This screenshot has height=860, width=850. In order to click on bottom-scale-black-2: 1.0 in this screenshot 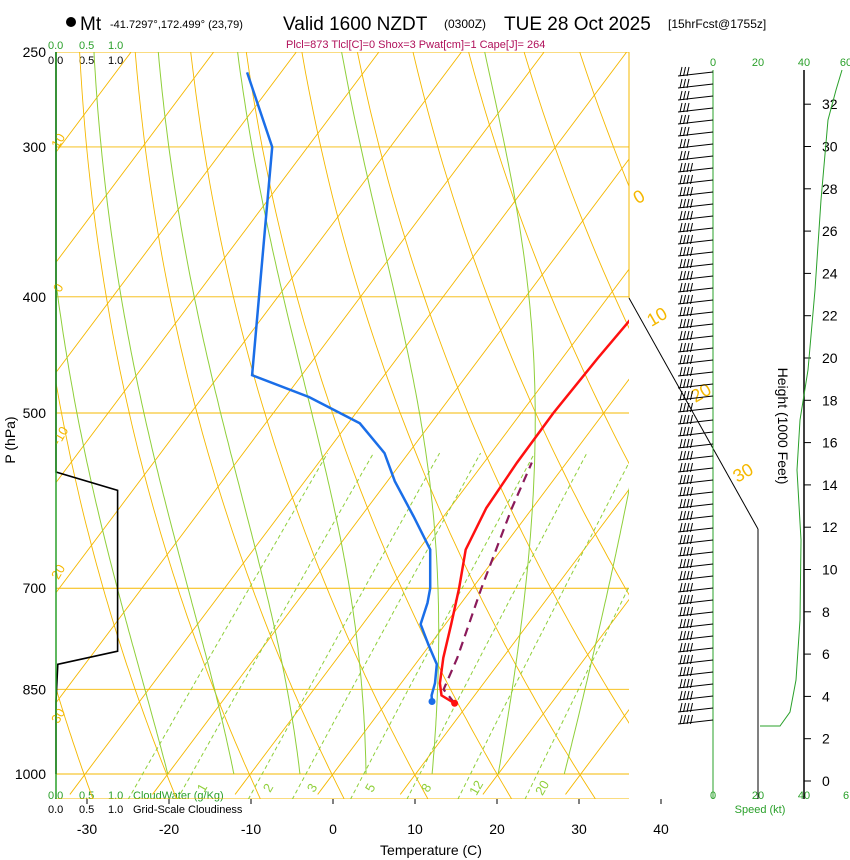, I will do `click(115, 810)`.